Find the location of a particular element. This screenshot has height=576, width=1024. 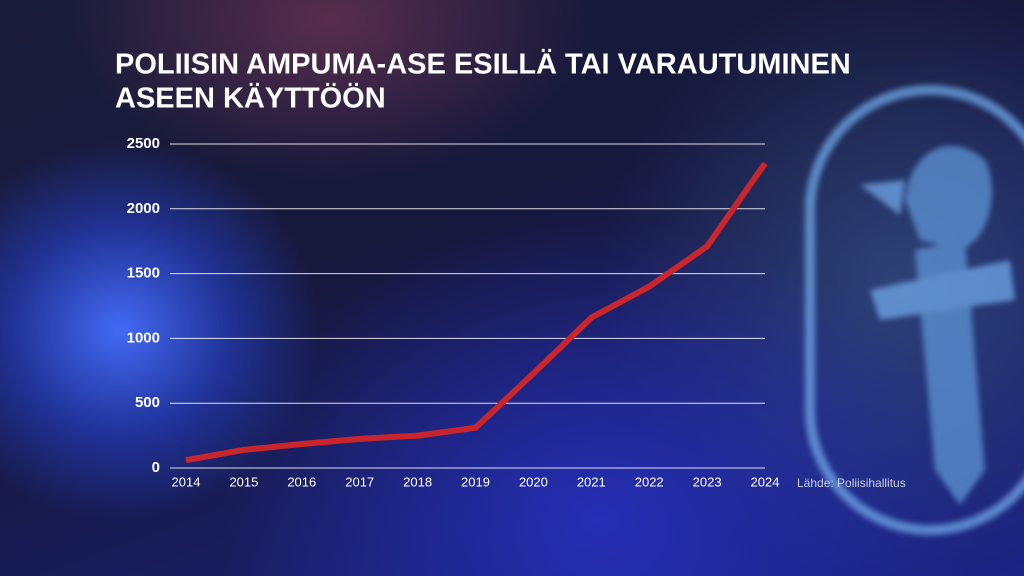

x-tick-label: 2015 is located at coordinates (243, 481).